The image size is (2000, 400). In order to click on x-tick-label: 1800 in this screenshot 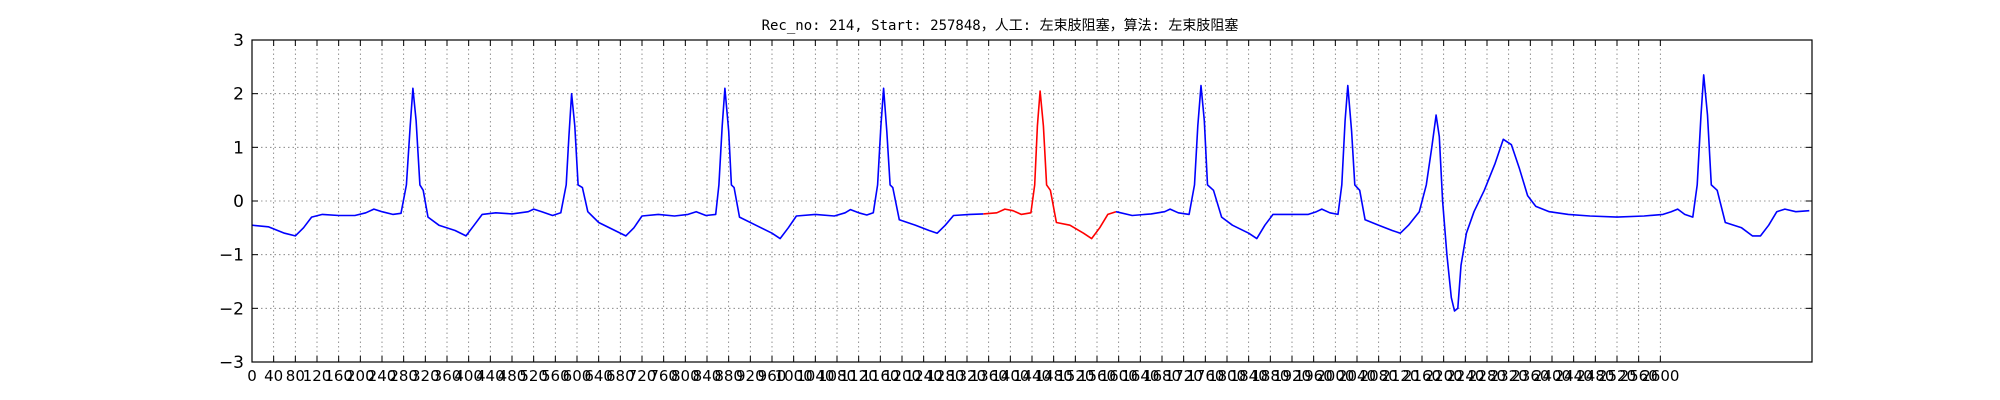, I will do `click(1227, 376)`.